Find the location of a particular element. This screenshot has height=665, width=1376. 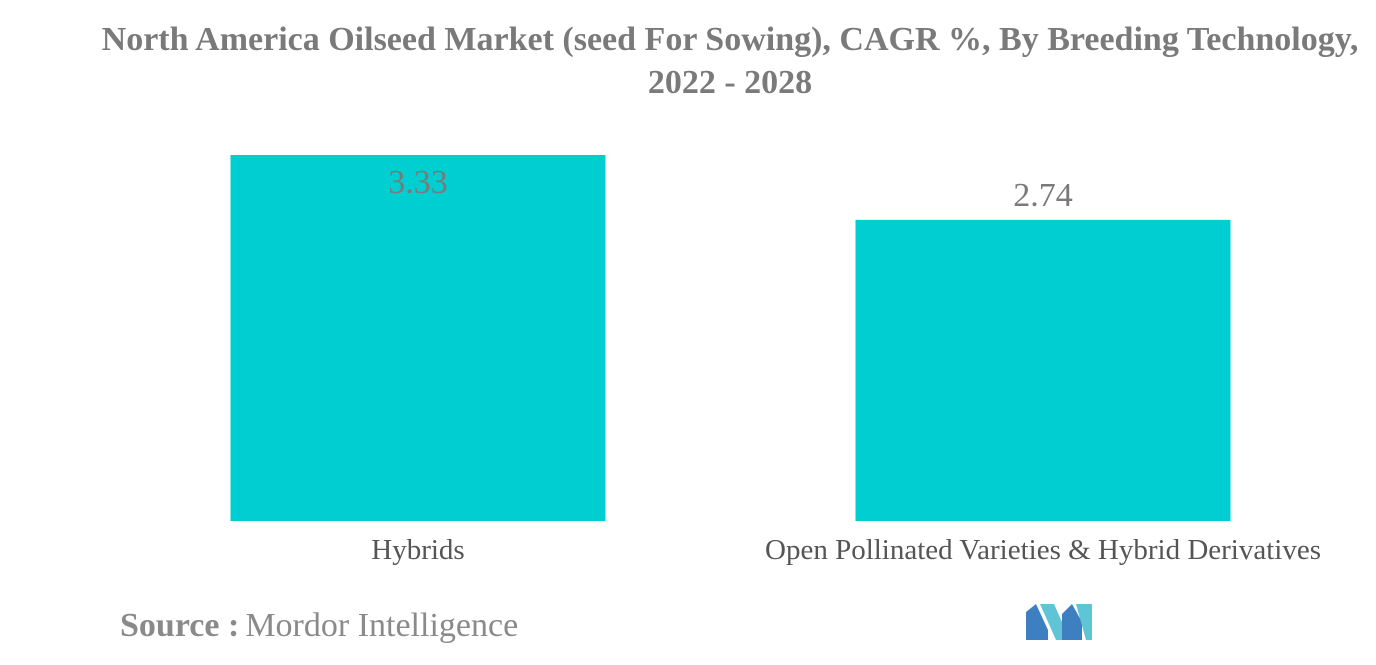

logo-shape-right is located at coordinates (1072, 622).